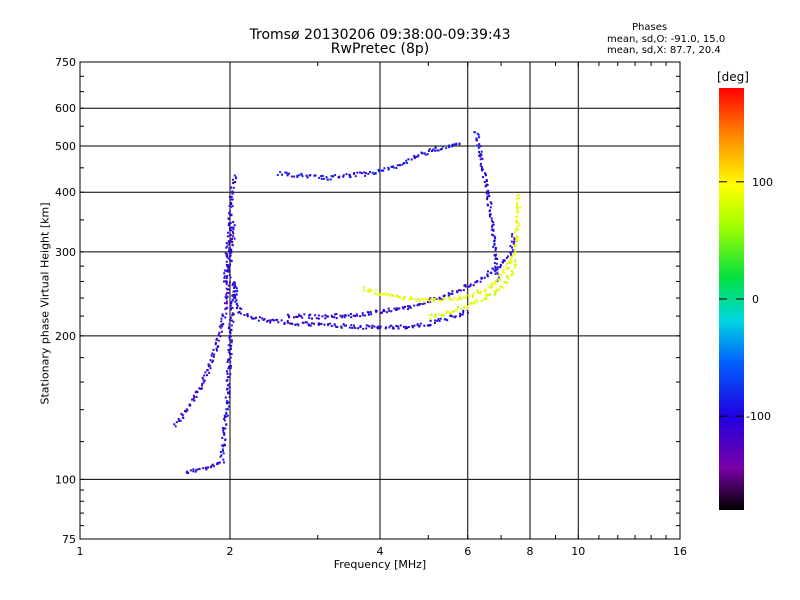 The width and height of the screenshot is (800, 600). What do you see at coordinates (666, 39) in the screenshot?
I see `phases-o-mode: mean, sd,O: -91.0, 15.0` at bounding box center [666, 39].